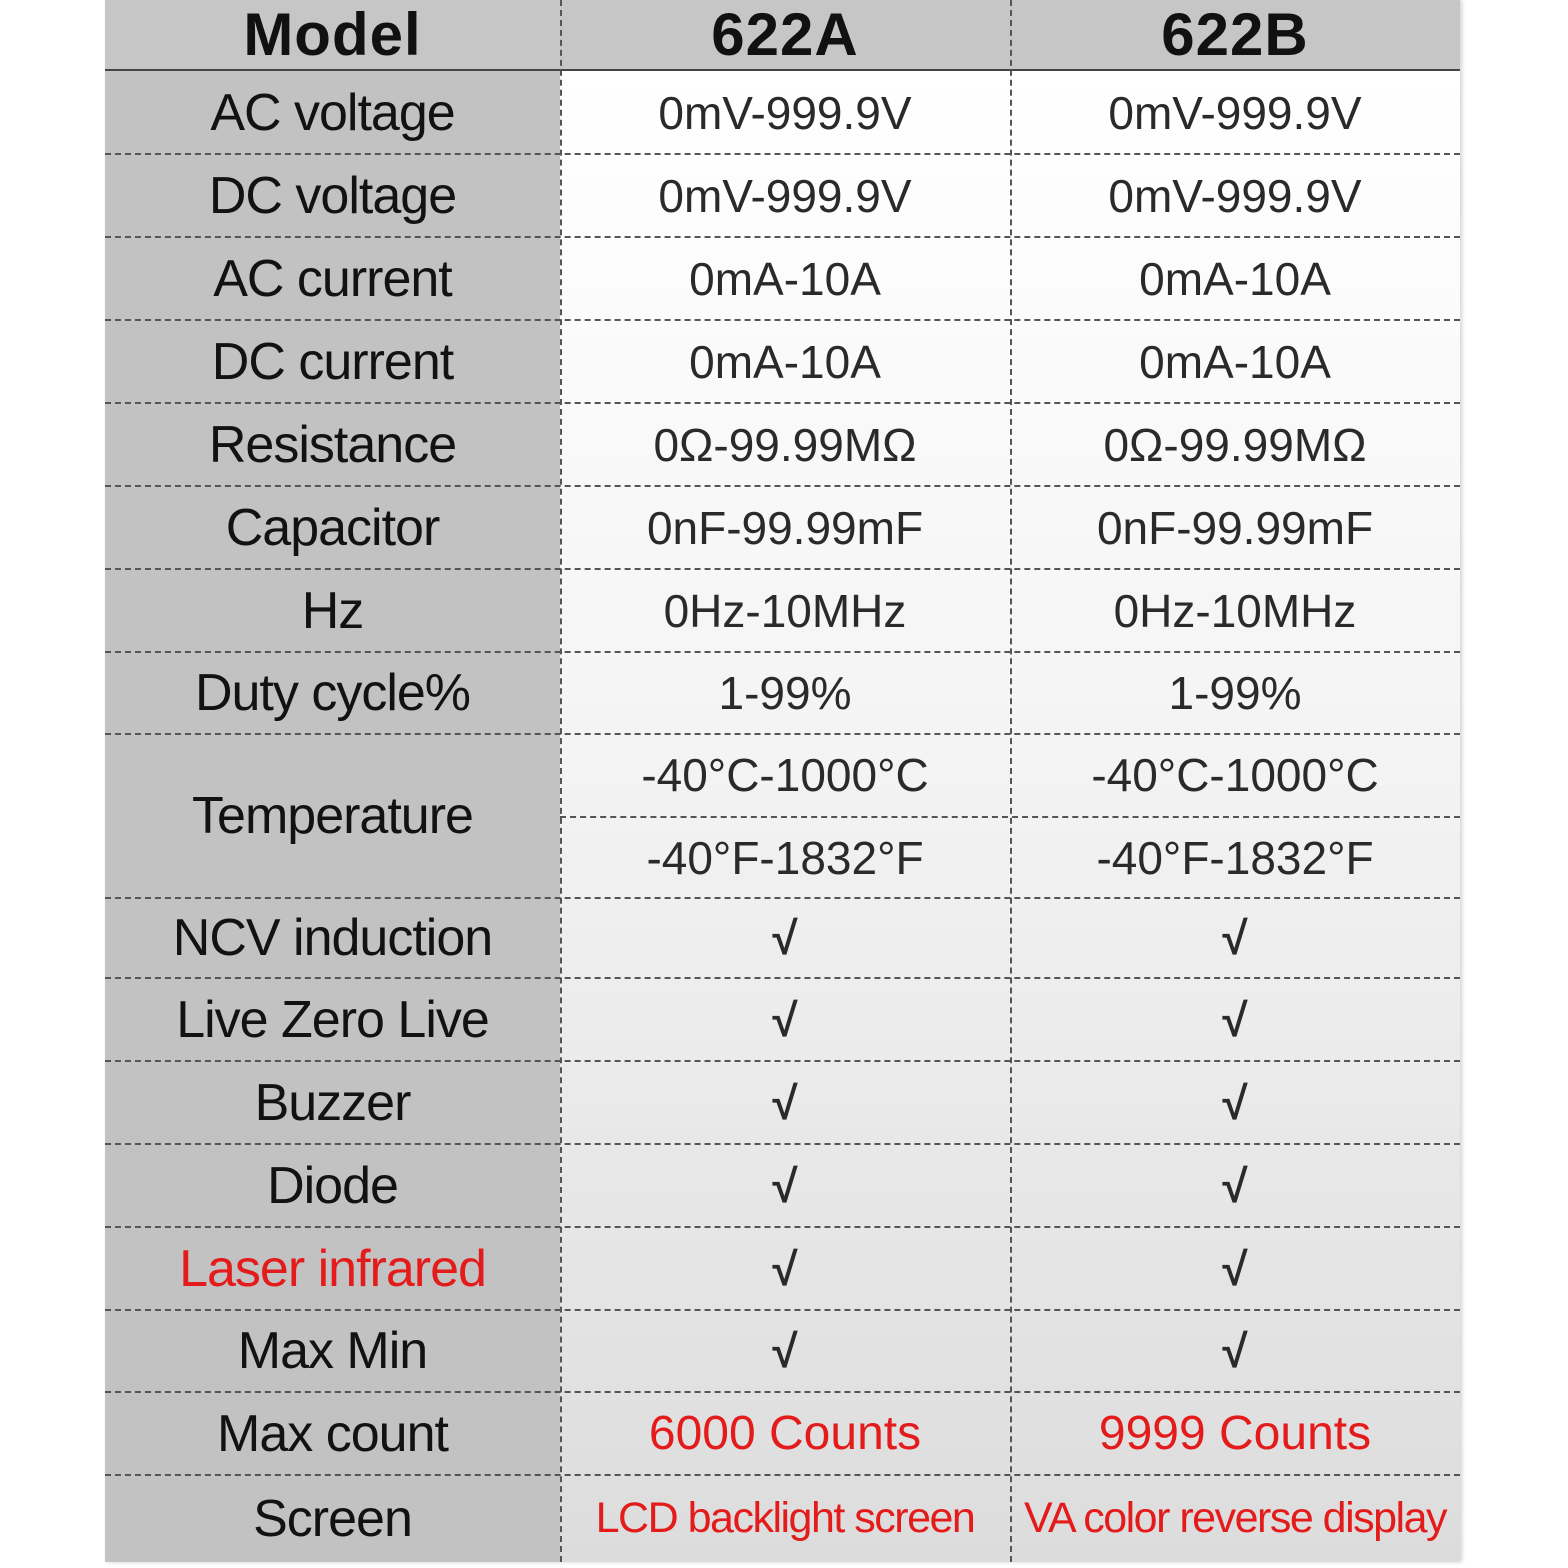 The width and height of the screenshot is (1568, 1568). I want to click on table-row: AC current 0mA-10A 0mA-10A, so click(782, 278).